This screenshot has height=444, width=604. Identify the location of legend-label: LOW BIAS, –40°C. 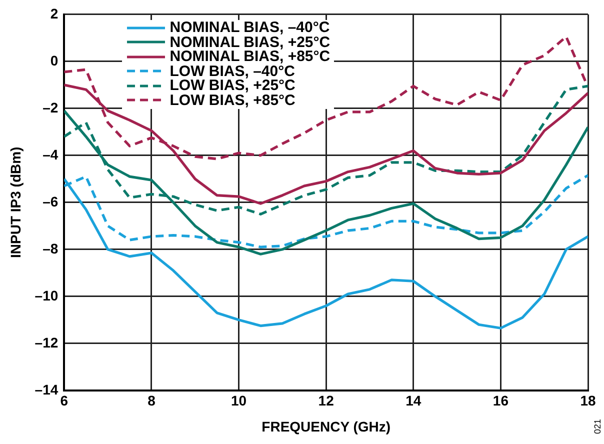
(232, 71).